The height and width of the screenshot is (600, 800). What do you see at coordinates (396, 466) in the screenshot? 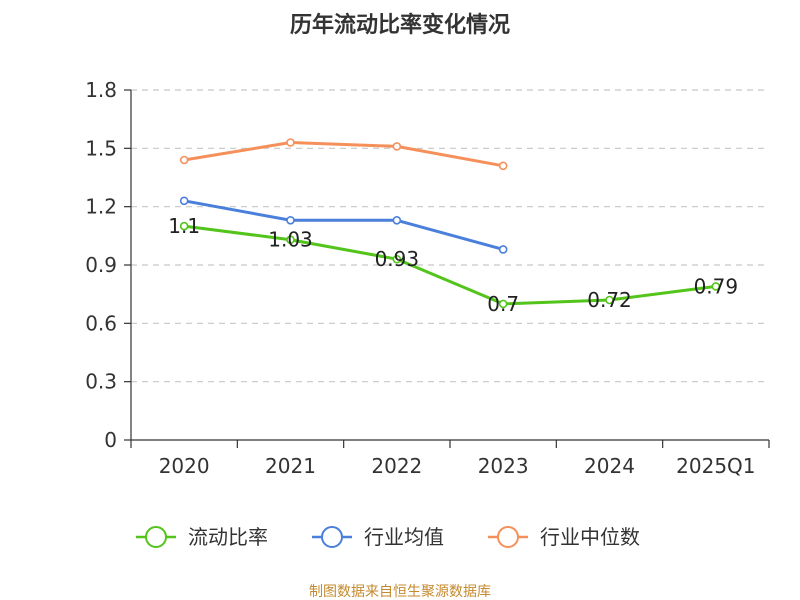
I see `x-tick-label: 2022` at bounding box center [396, 466].